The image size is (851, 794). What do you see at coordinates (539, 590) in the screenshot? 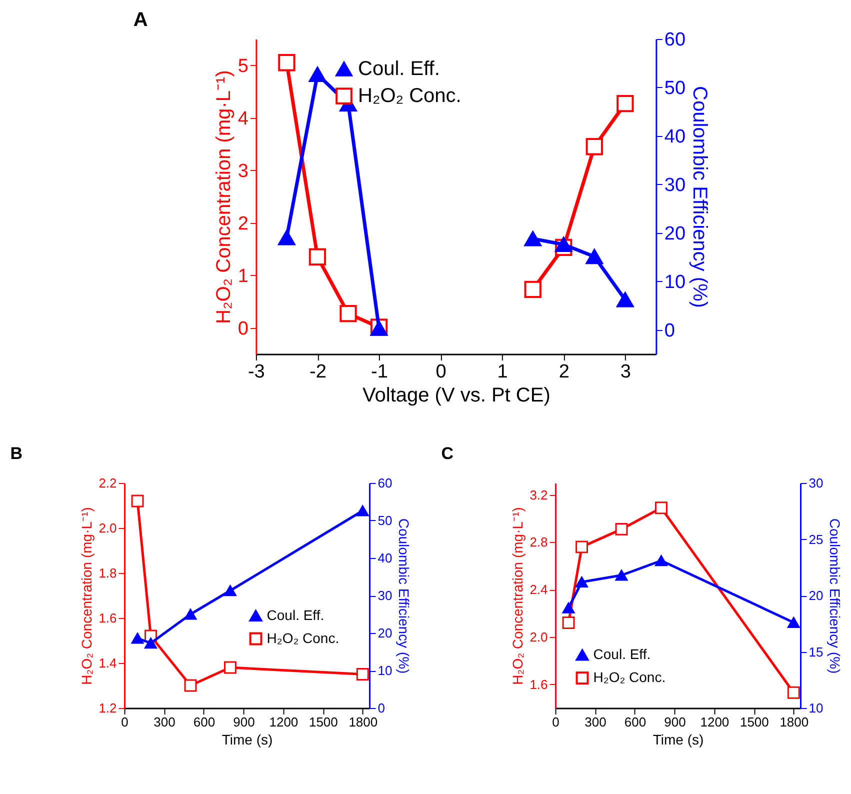
I see `y-tick-label: 2.4` at bounding box center [539, 590].